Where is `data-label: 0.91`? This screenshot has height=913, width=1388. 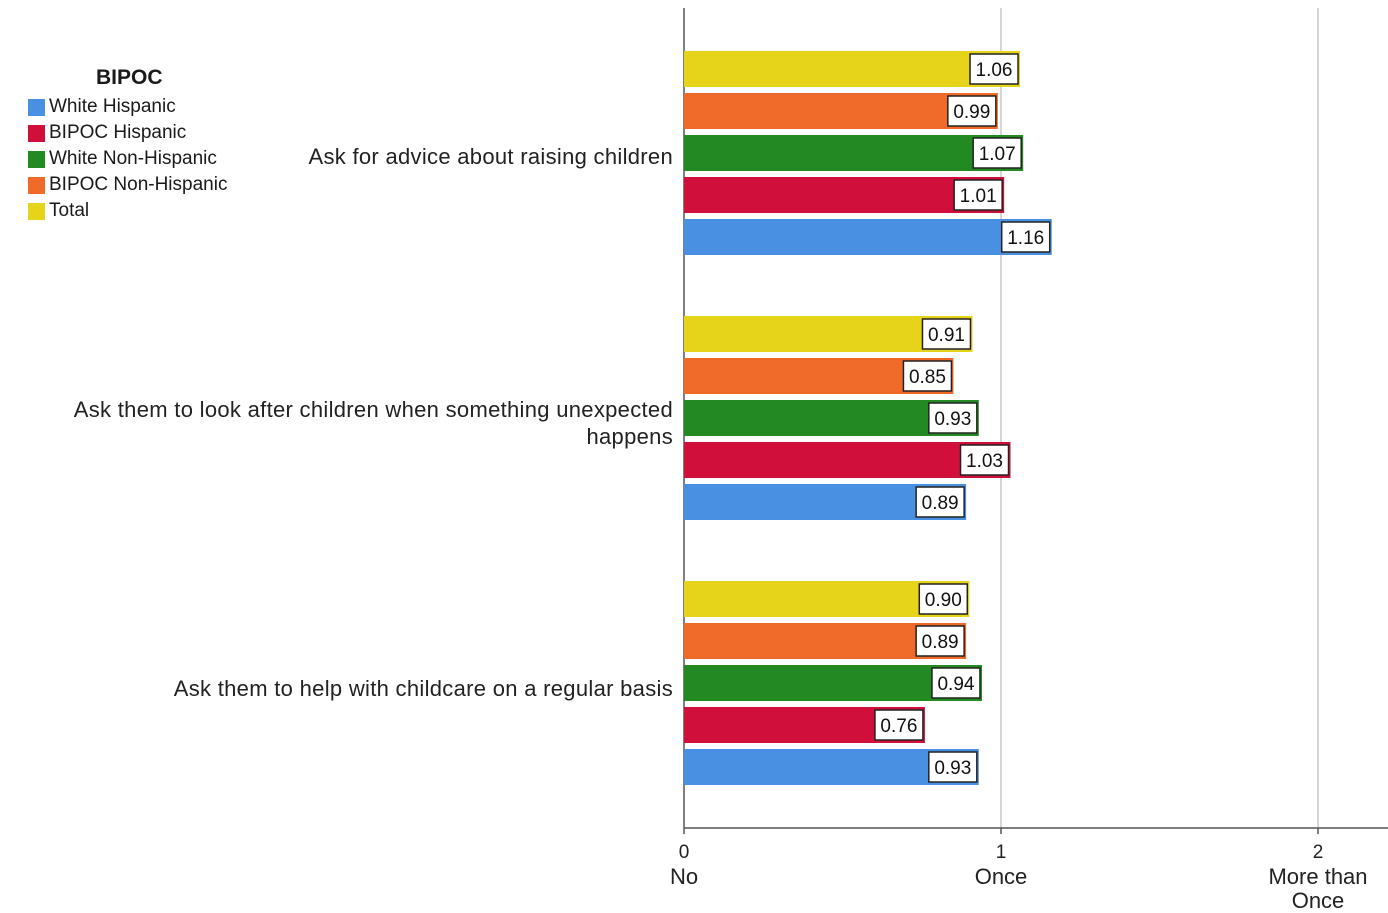
data-label: 0.91 is located at coordinates (946, 335).